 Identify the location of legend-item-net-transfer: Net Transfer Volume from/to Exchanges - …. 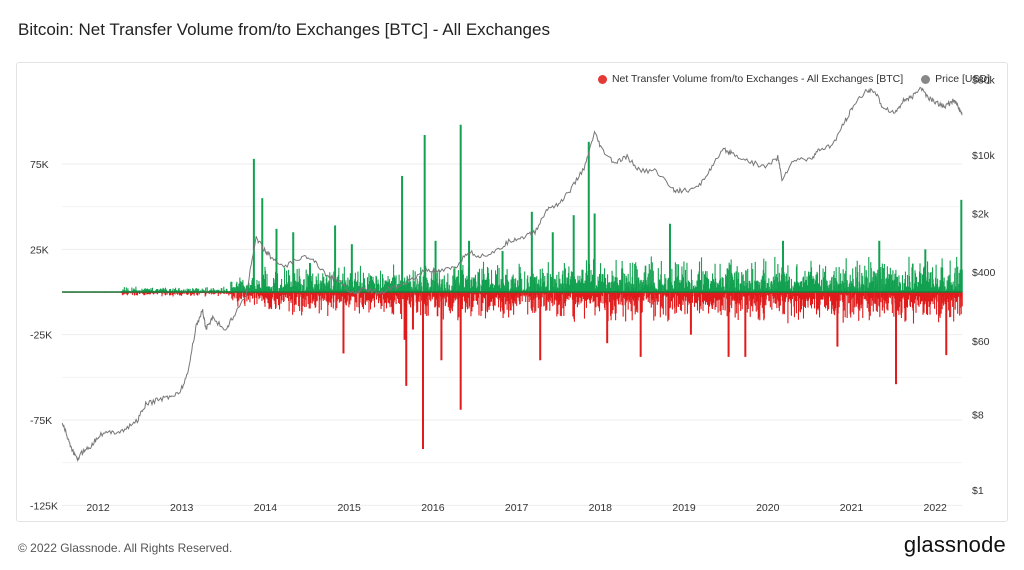
(750, 79).